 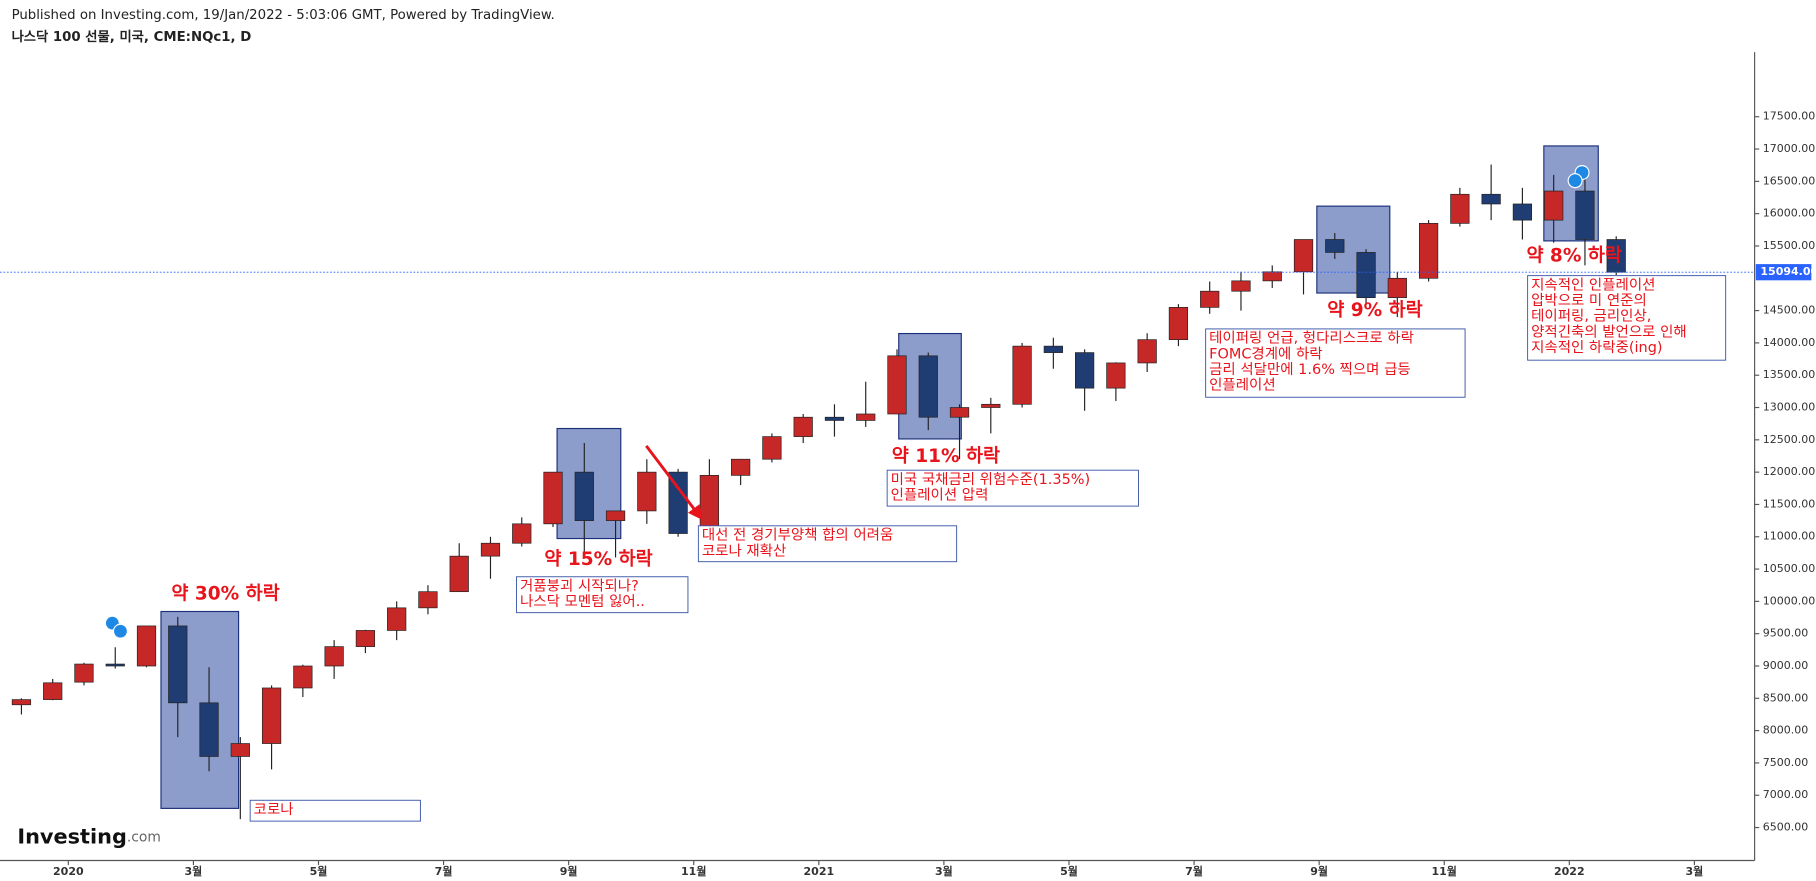 I want to click on note-text: 지속적인 인플레이션, so click(x=1593, y=284).